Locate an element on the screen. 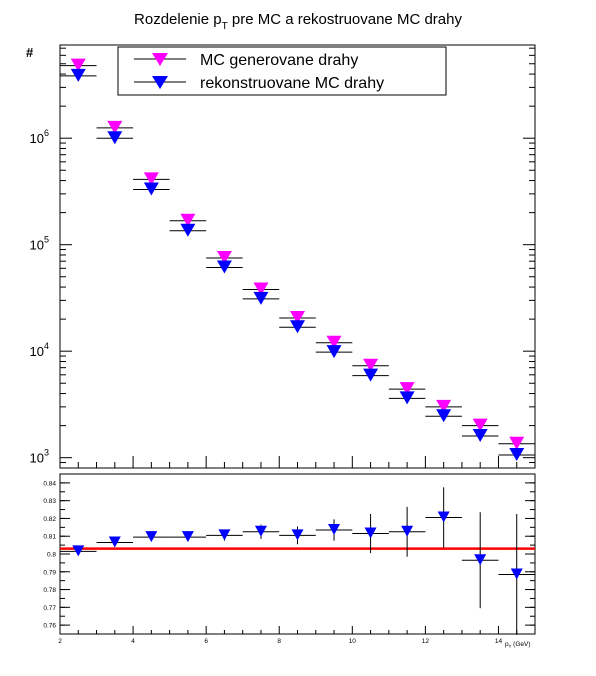  x-axis-label-sub: T is located at coordinates (510, 646).